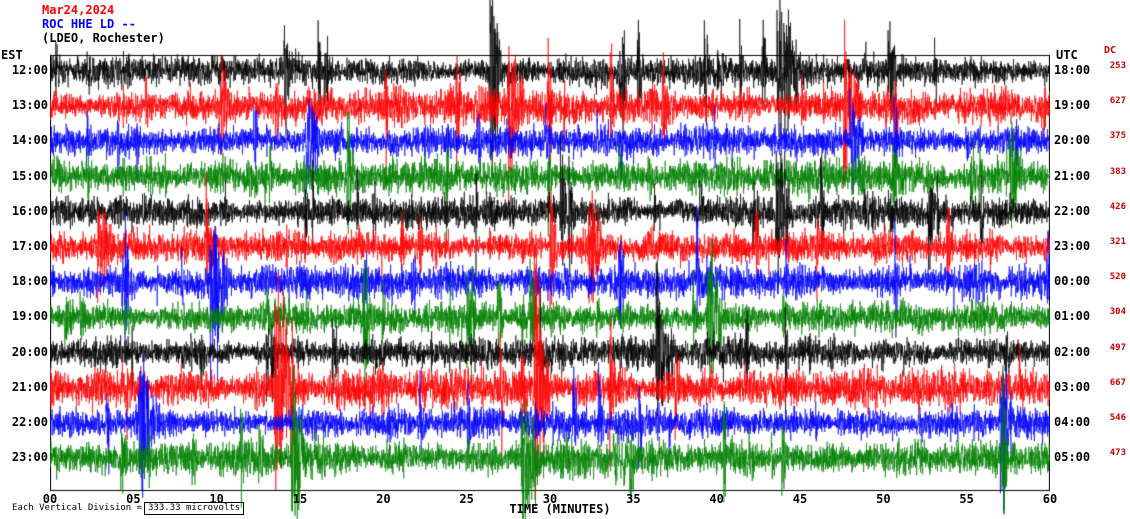  I want to click on est-time-label: 13:00, so click(29, 105).